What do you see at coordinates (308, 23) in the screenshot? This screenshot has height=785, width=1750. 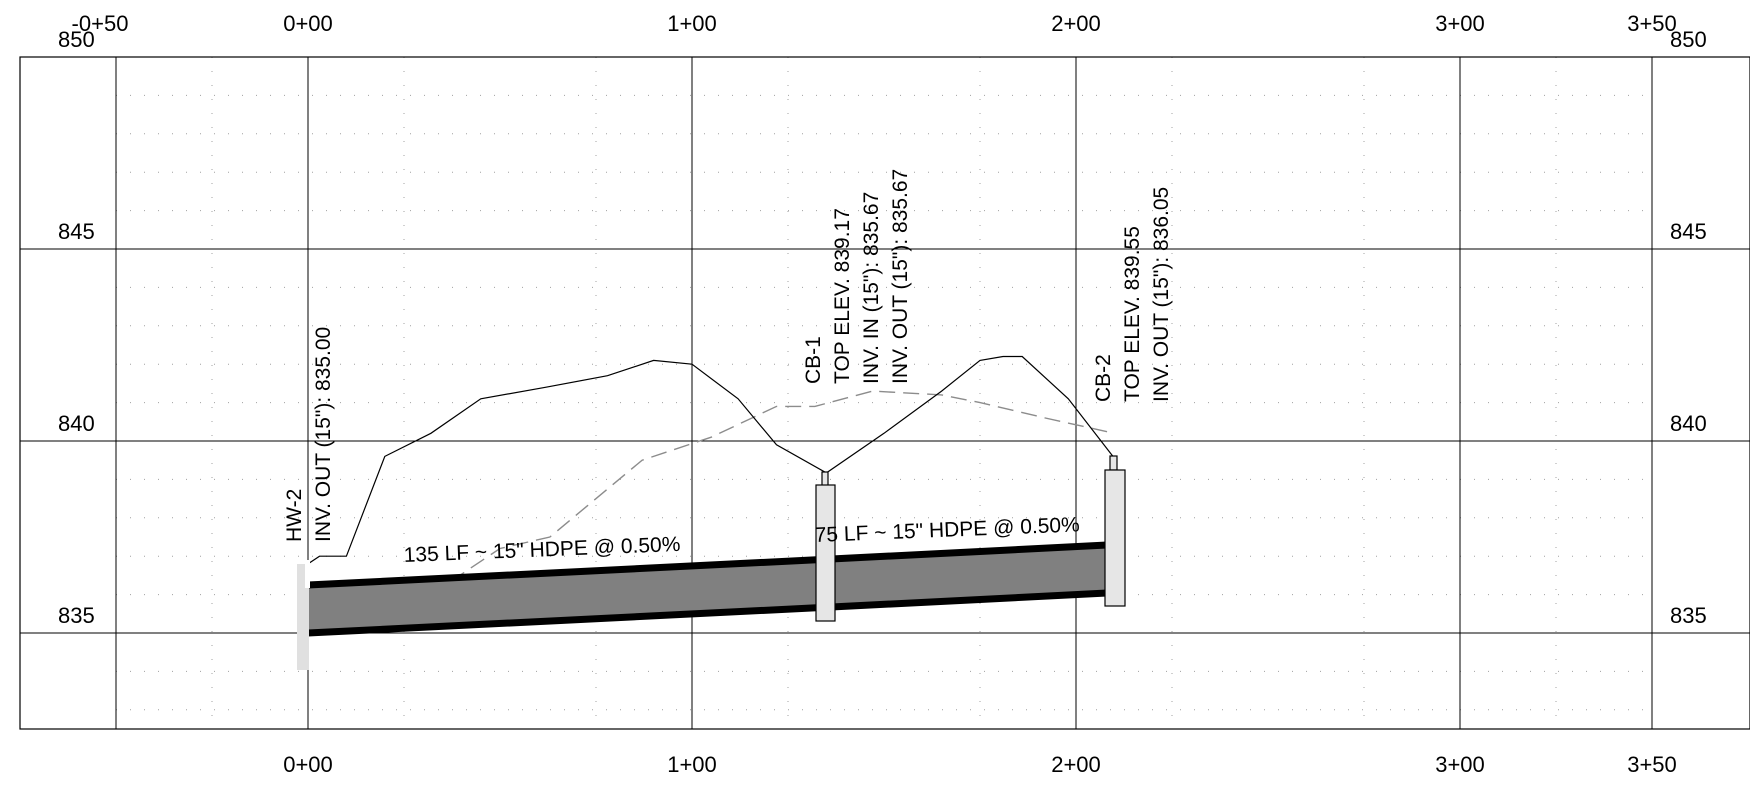 I see `station-label-top: 0+00` at bounding box center [308, 23].